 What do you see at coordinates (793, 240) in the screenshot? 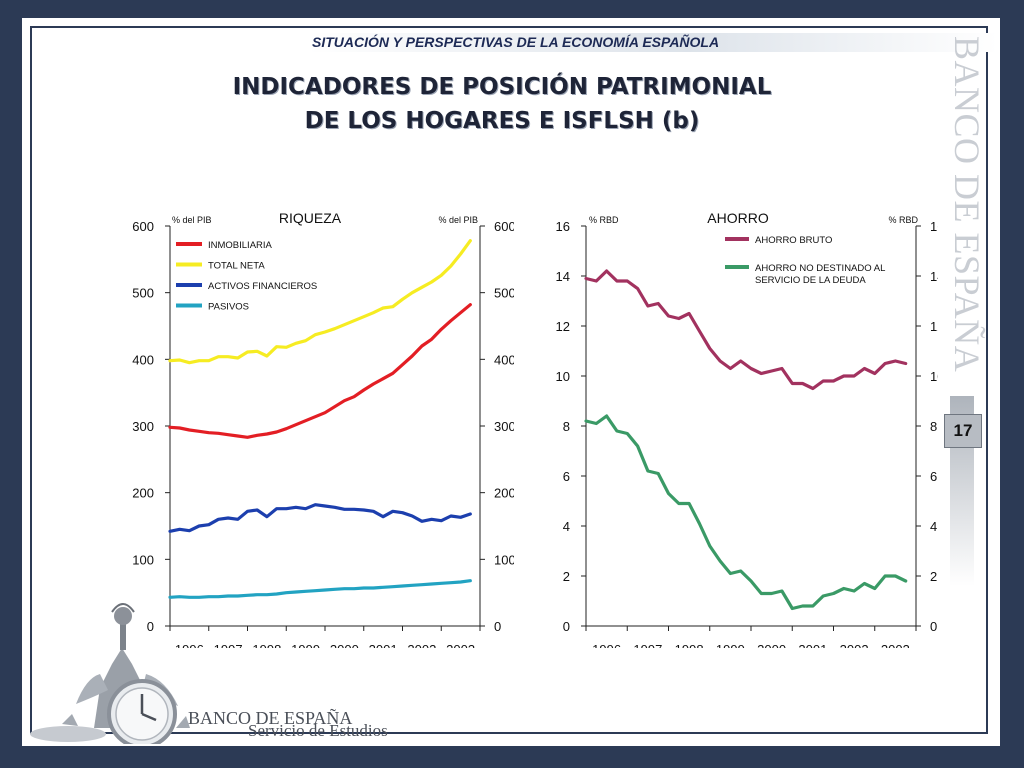
I see `ahorro-legend-label-1: AHORRO BRUTO` at bounding box center [793, 240].